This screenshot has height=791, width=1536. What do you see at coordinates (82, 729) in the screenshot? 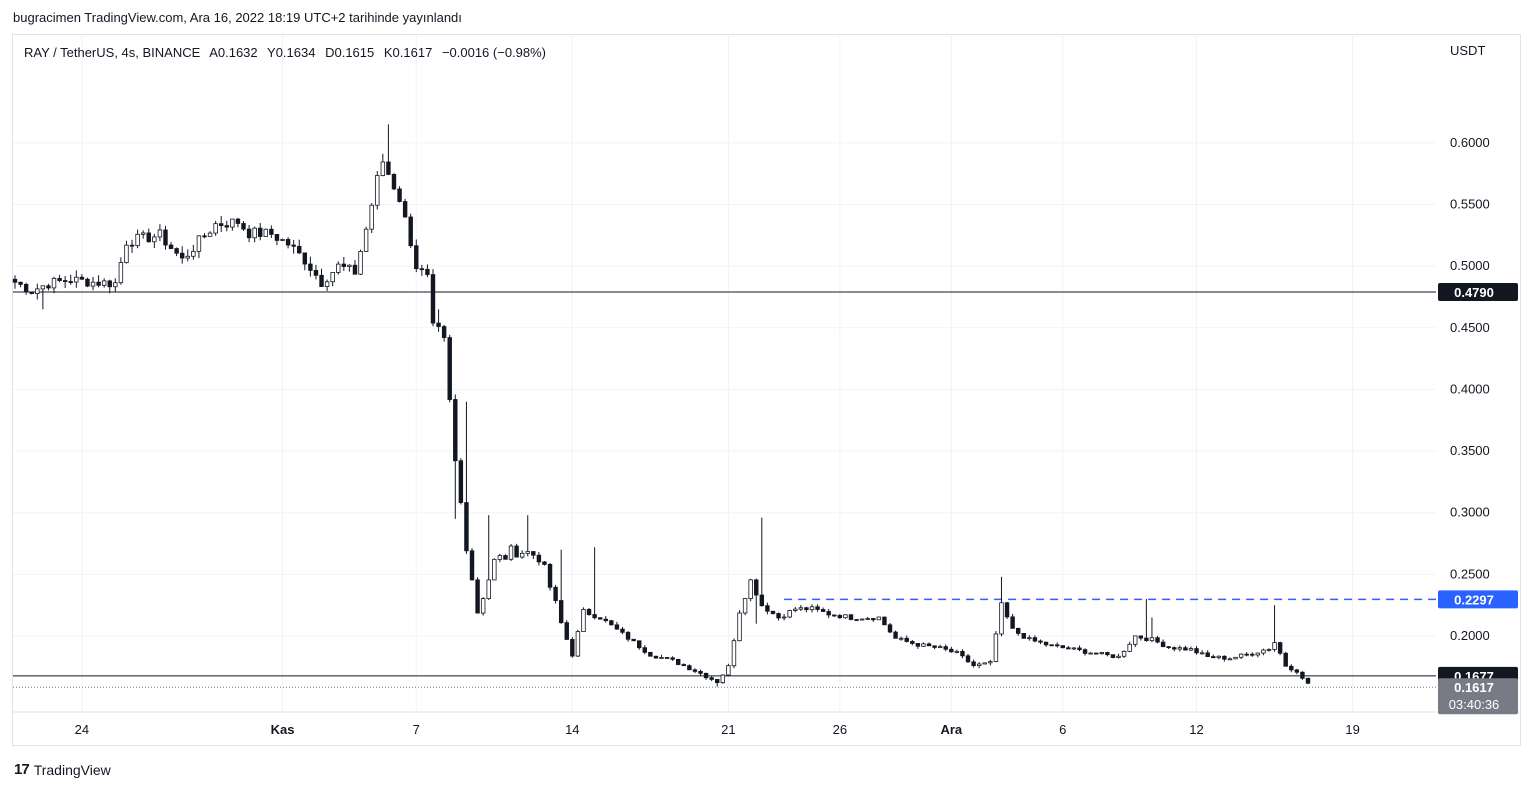
I see `x-tick-label: 24` at bounding box center [82, 729].